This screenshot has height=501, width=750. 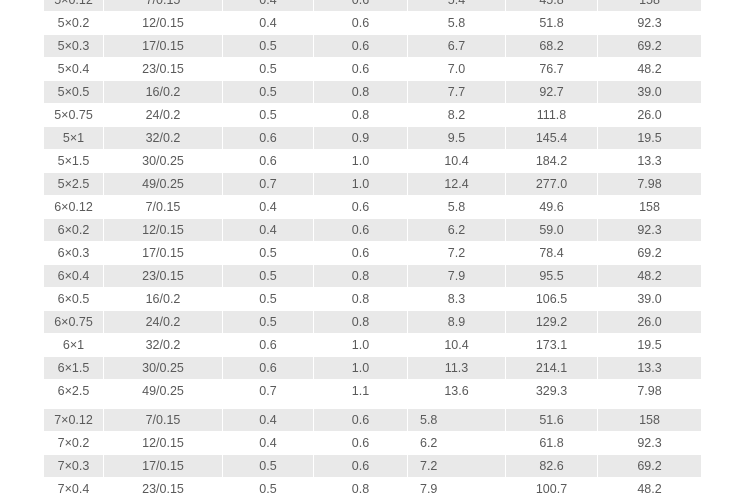 I want to click on table-cell: 5×0.2, so click(x=74, y=23).